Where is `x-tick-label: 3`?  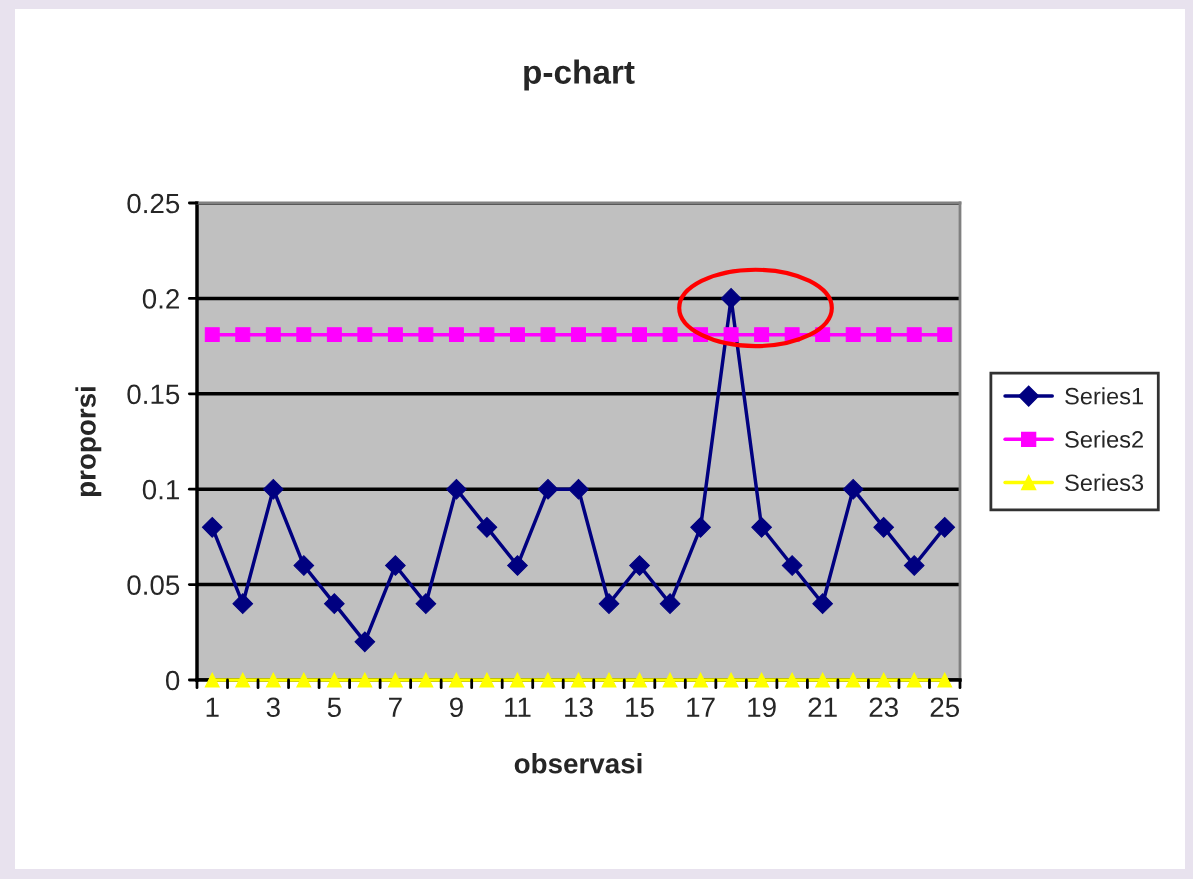 x-tick-label: 3 is located at coordinates (273, 707).